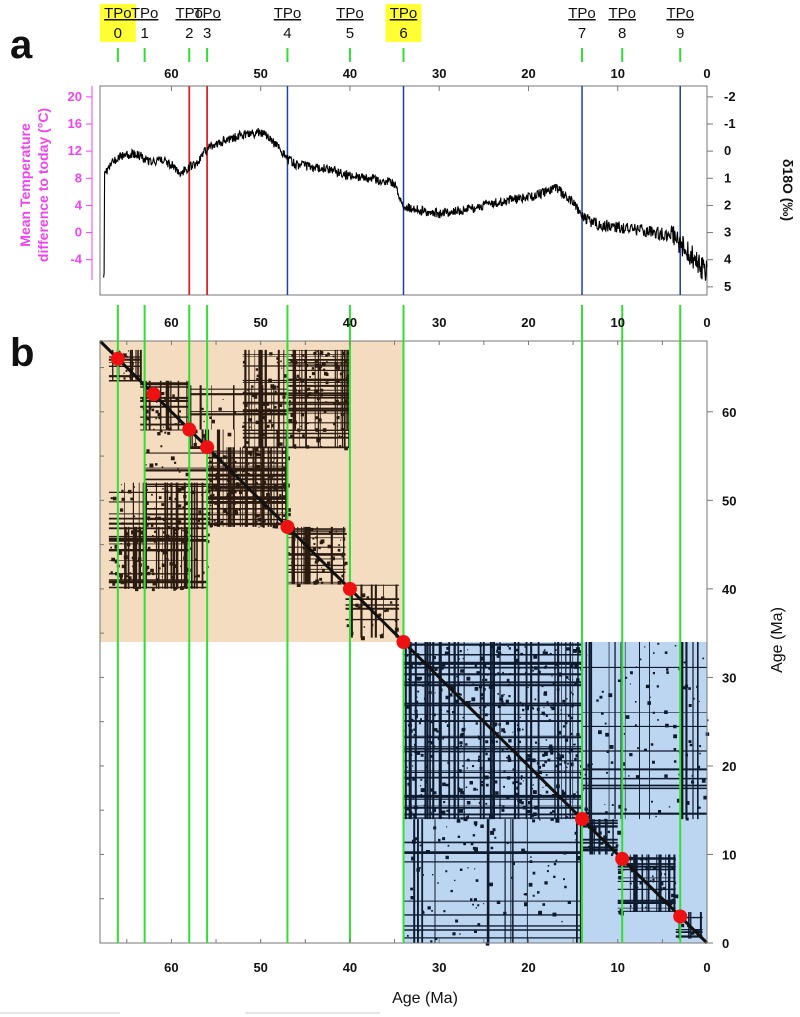 Image resolution: width=800 pixels, height=1017 pixels. I want to click on tp-number-4: 4, so click(287, 33).